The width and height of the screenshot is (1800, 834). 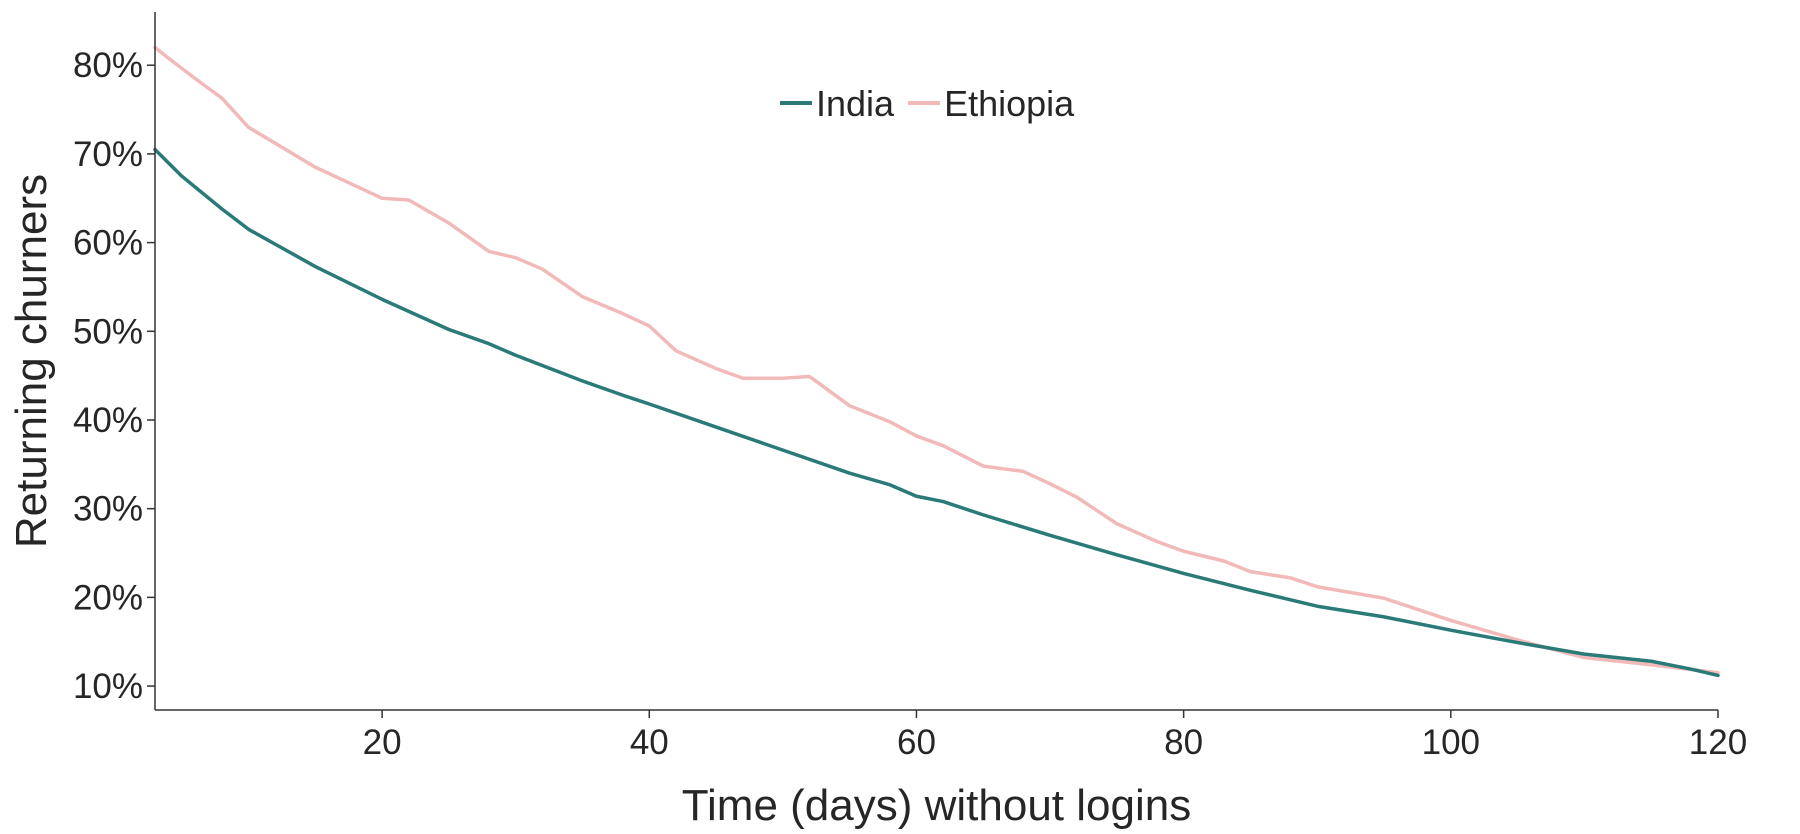 I want to click on x-axis-ticks: 20 40 60 80 100 120, so click(x=1055, y=736).